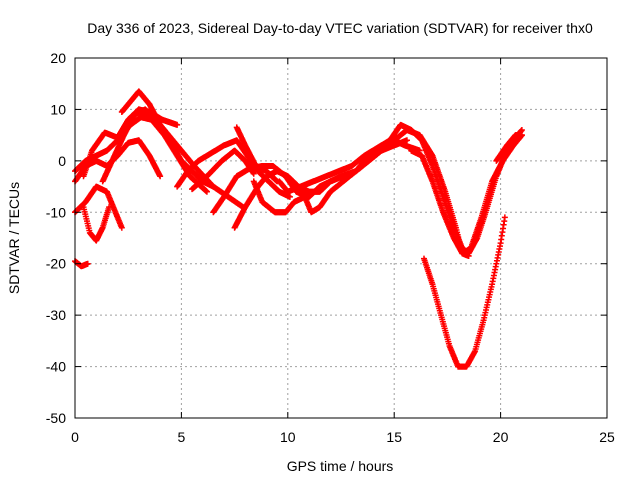 Image resolution: width=640 pixels, height=480 pixels. Describe the element at coordinates (14, 238) in the screenshot. I see `y-axis-label: SDTVAR / TECUs` at that location.